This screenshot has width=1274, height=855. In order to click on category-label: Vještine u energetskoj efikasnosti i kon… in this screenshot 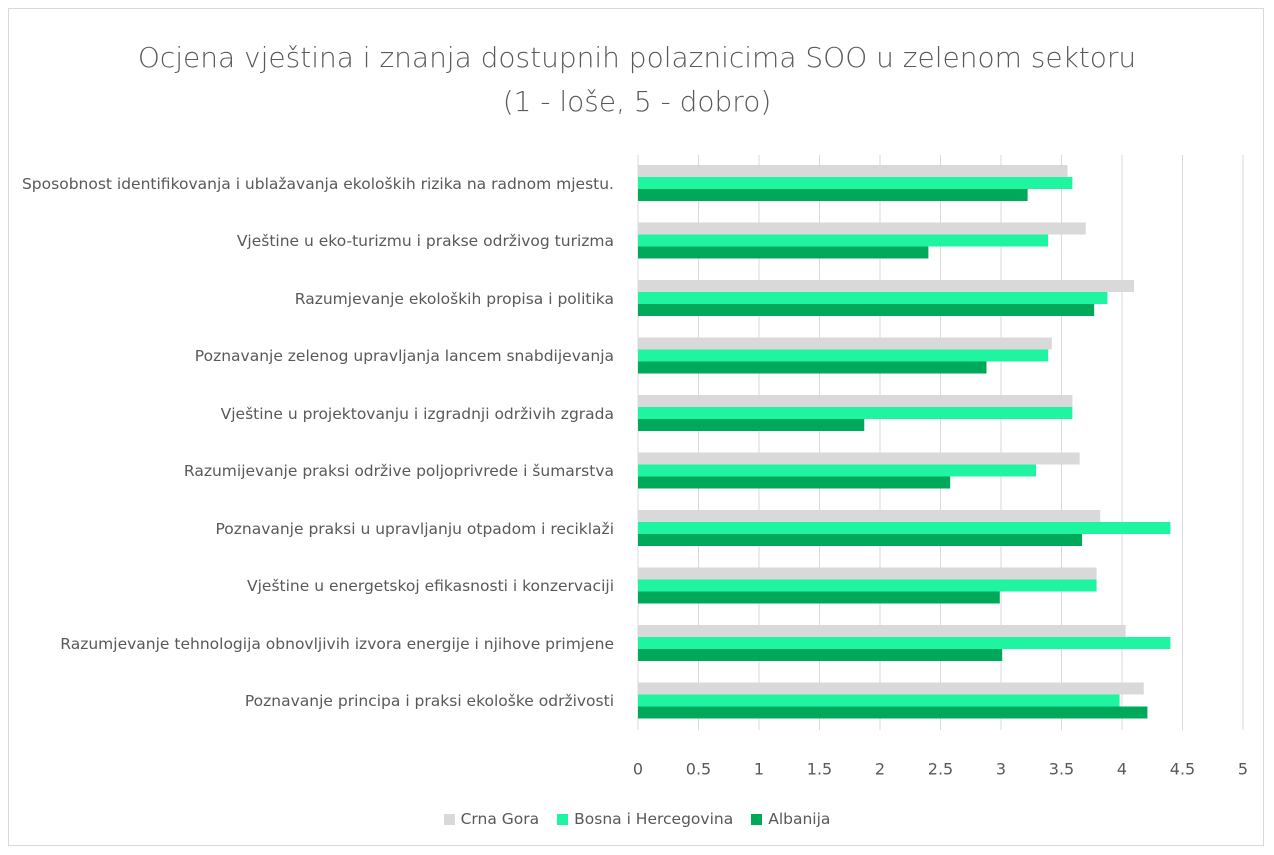, I will do `click(430, 586)`.